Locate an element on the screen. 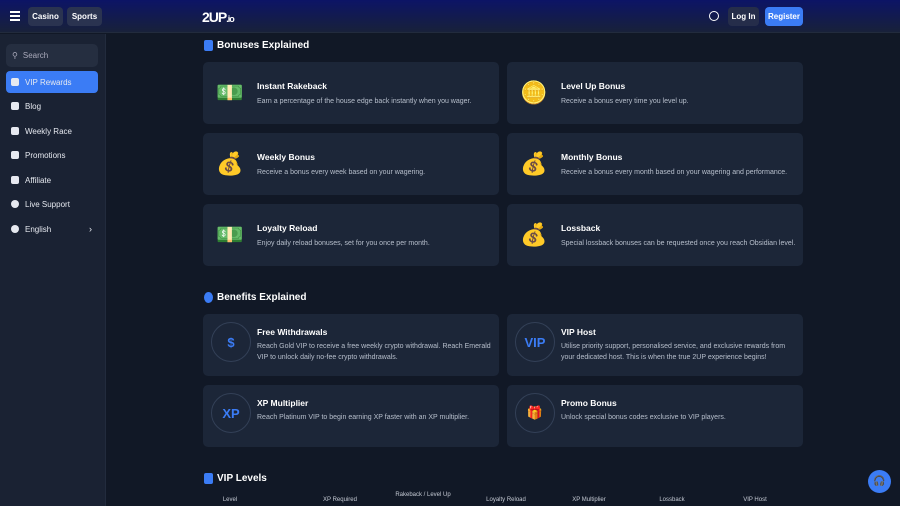 The height and width of the screenshot is (506, 900). table-column-header: Lossback is located at coordinates (672, 500).